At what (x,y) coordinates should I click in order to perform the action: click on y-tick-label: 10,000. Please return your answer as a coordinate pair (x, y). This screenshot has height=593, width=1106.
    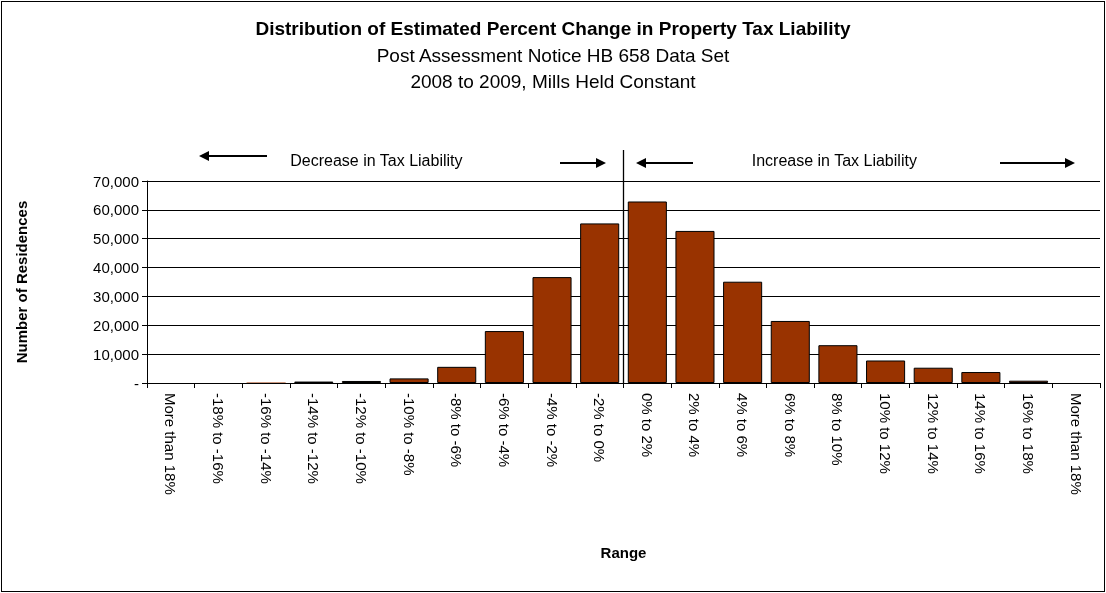
    Looking at the image, I should click on (116, 354).